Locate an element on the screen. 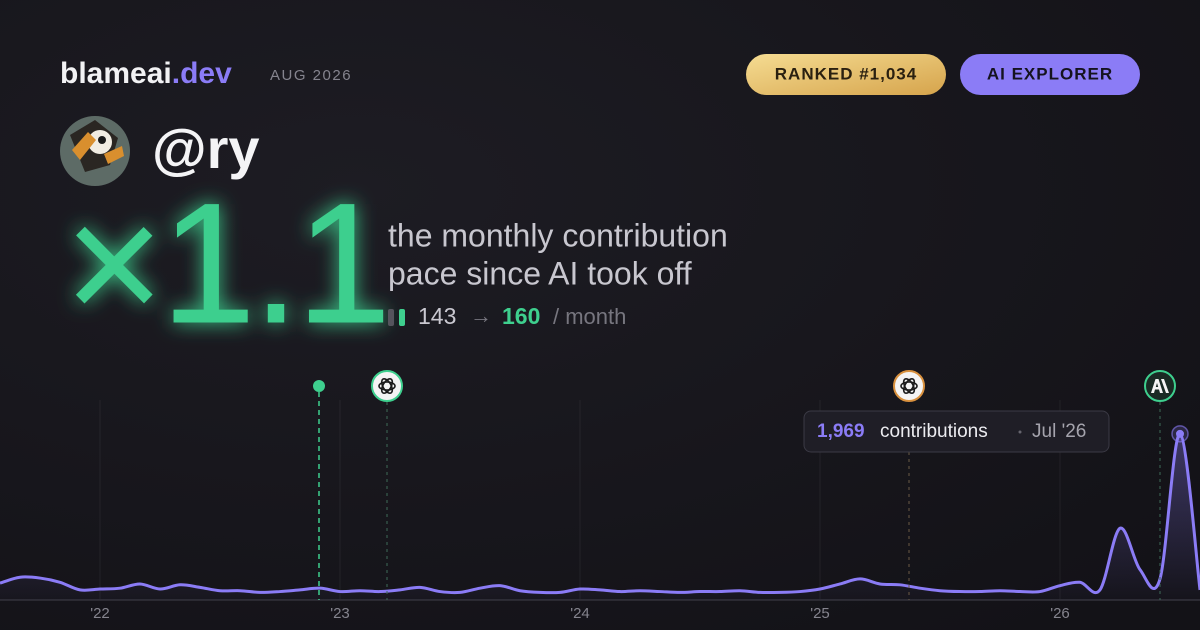  tooltip-text: contributions is located at coordinates (934, 431).